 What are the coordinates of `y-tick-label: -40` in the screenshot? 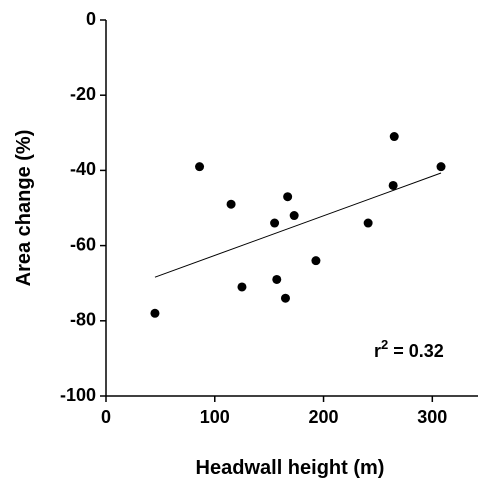 It's located at (83, 169).